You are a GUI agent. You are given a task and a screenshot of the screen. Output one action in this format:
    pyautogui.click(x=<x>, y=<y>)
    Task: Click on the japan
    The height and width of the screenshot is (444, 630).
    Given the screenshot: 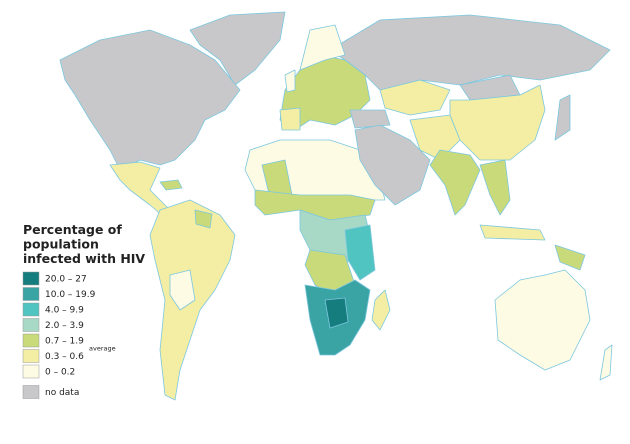 What is the action you would take?
    pyautogui.click(x=562, y=117)
    